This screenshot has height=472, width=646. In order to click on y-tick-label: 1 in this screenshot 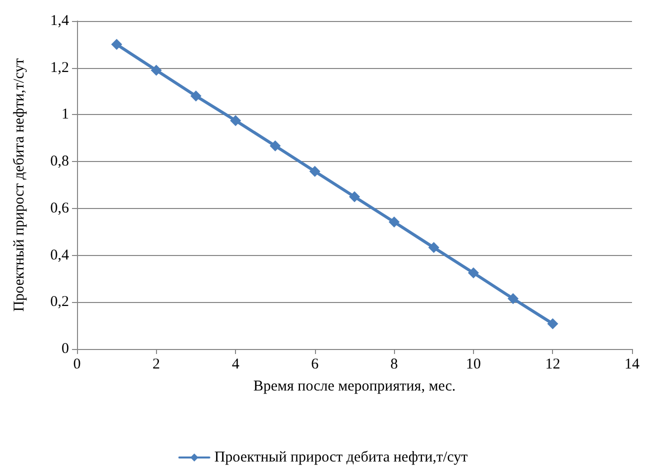, I will do `click(65, 114)`.